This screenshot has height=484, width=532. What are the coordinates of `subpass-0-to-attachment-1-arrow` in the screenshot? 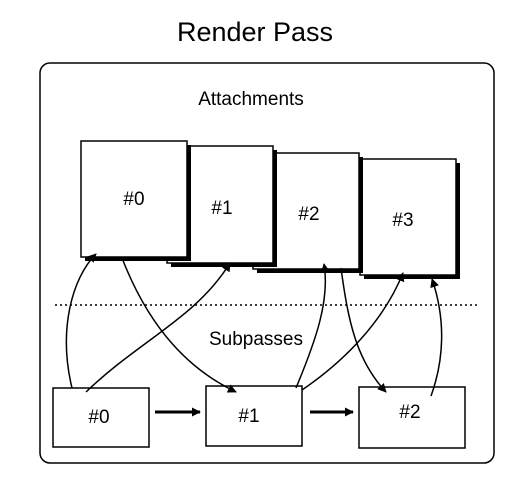 It's located at (158, 327).